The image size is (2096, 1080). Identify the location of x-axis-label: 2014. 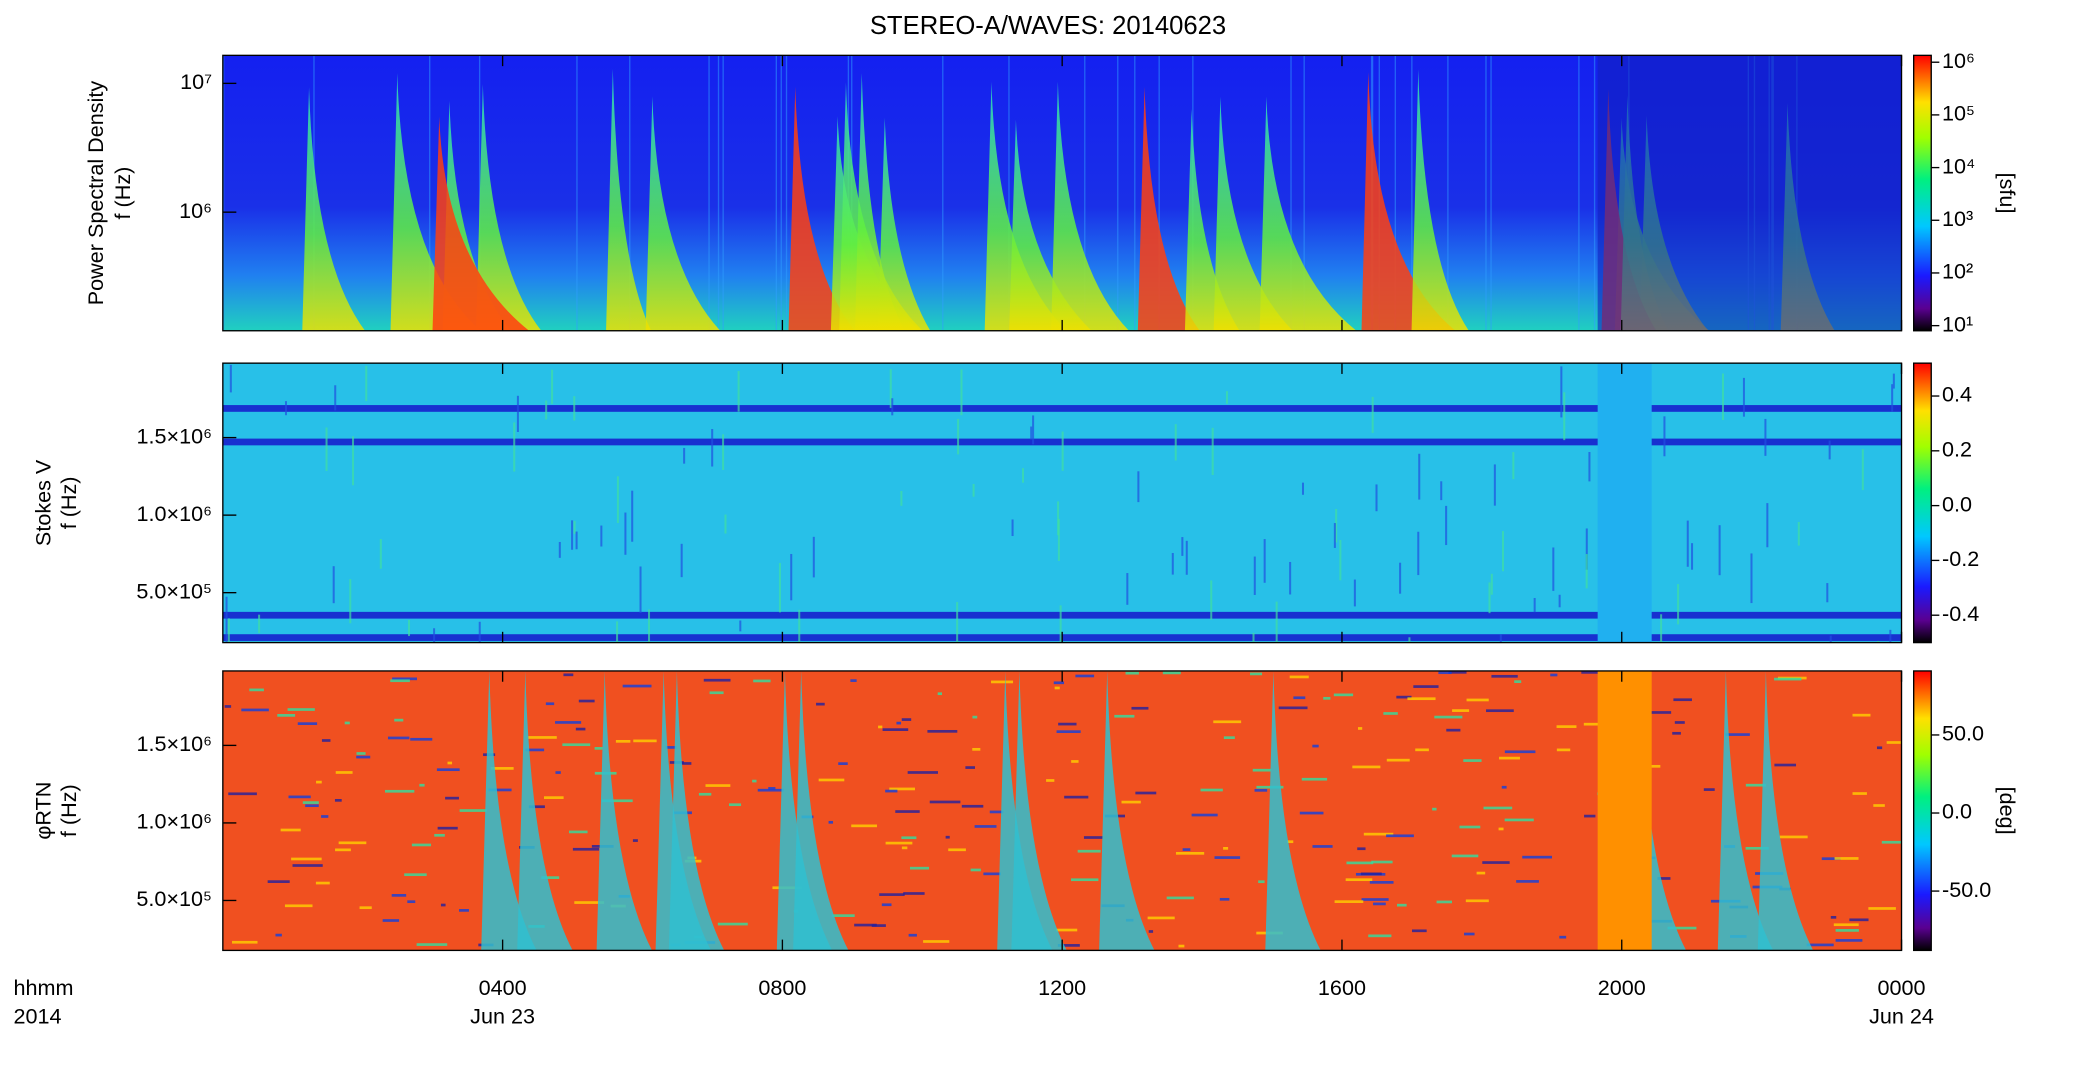
(38, 1016).